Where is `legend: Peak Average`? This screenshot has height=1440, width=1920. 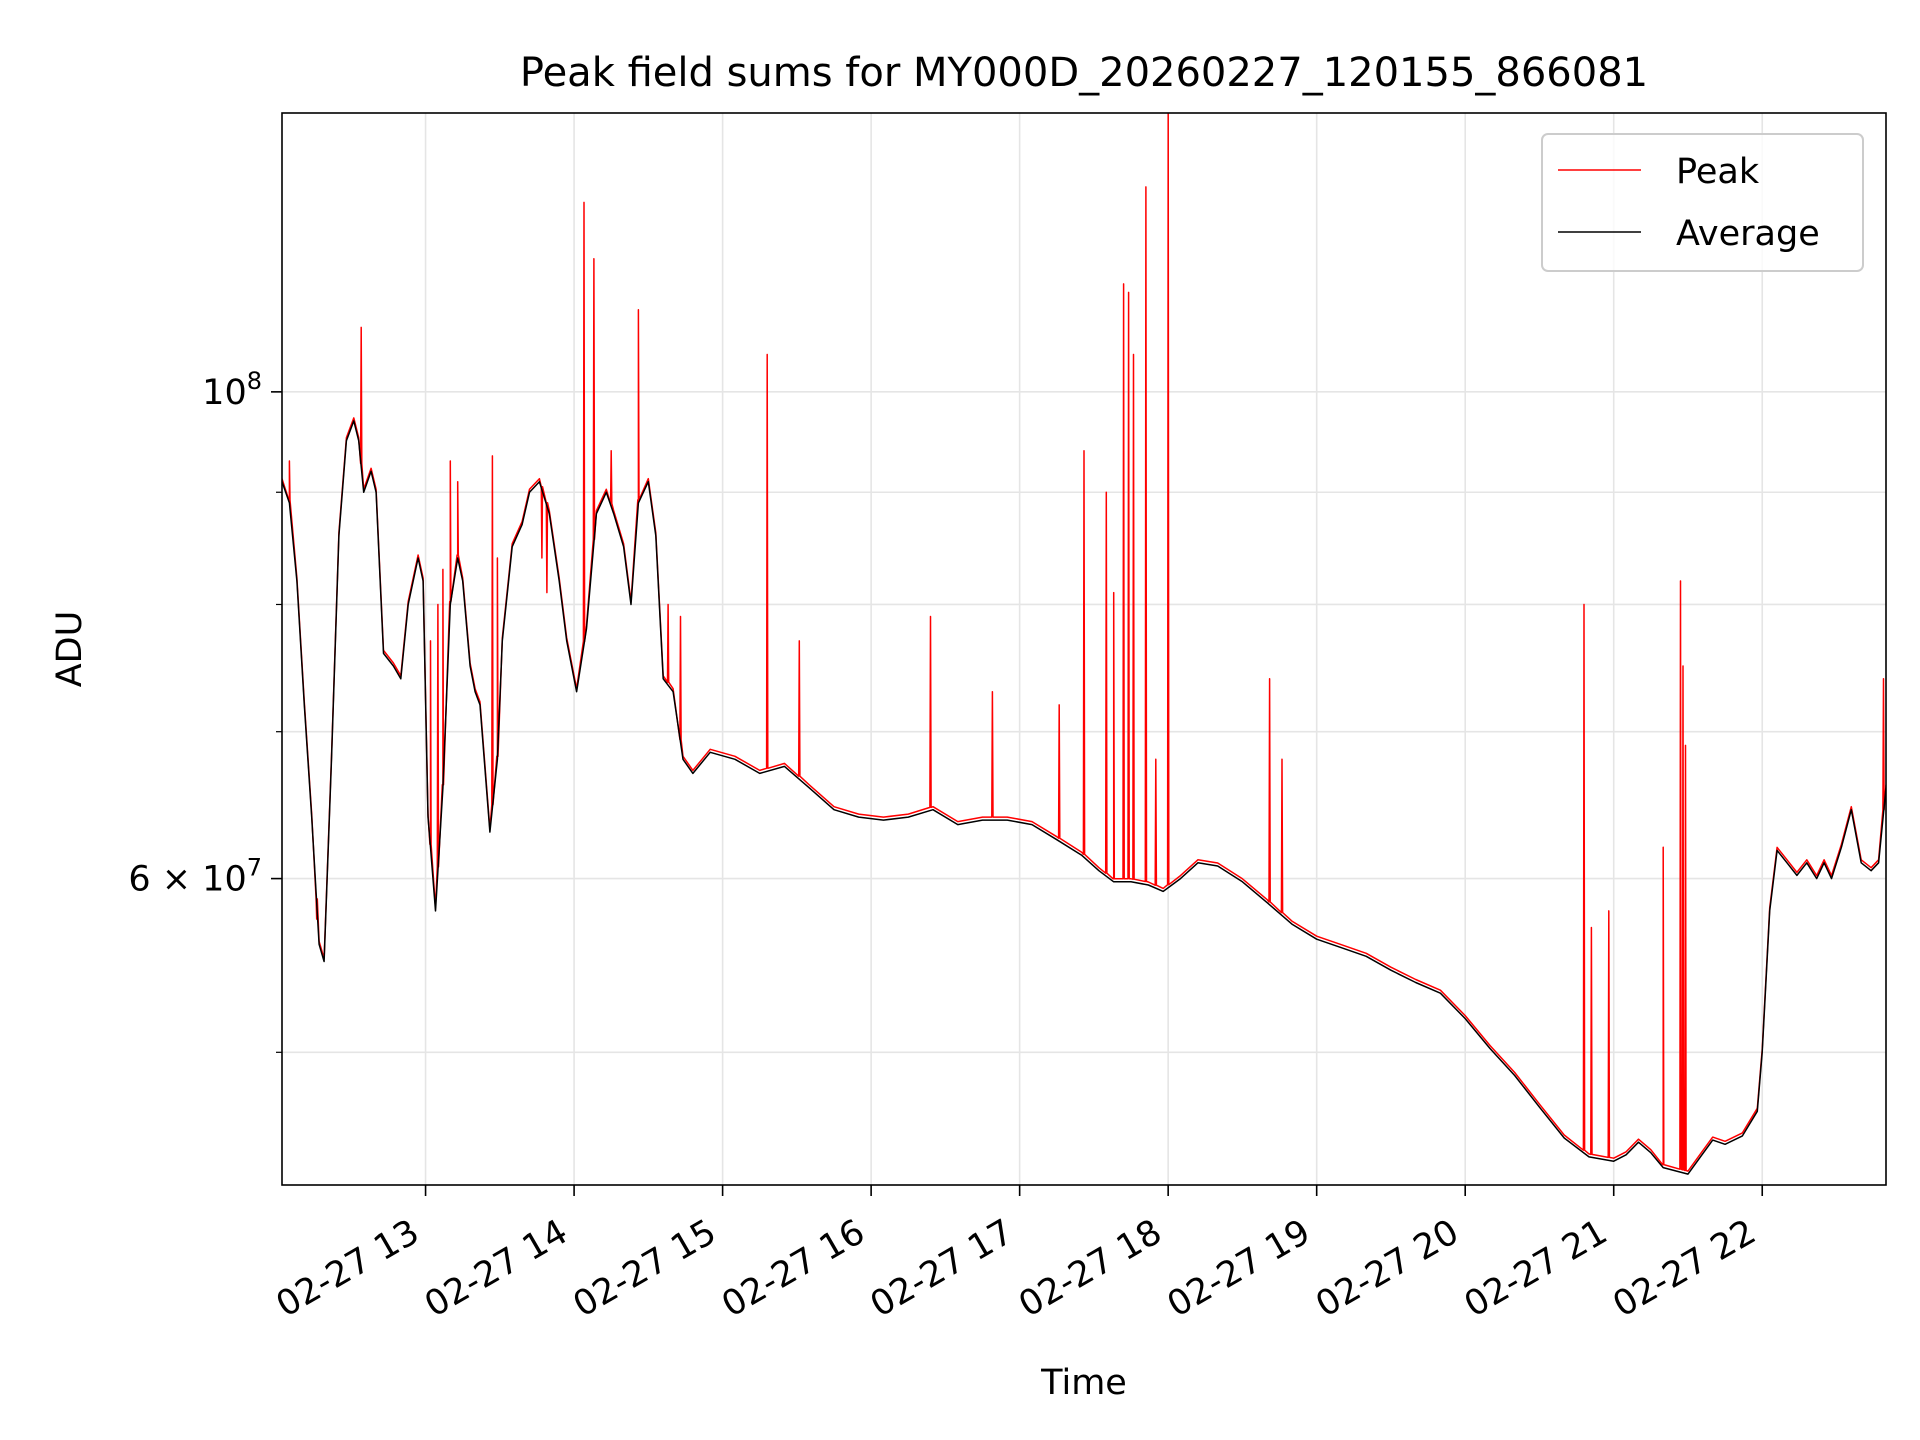
legend: Peak Average is located at coordinates (1702, 202).